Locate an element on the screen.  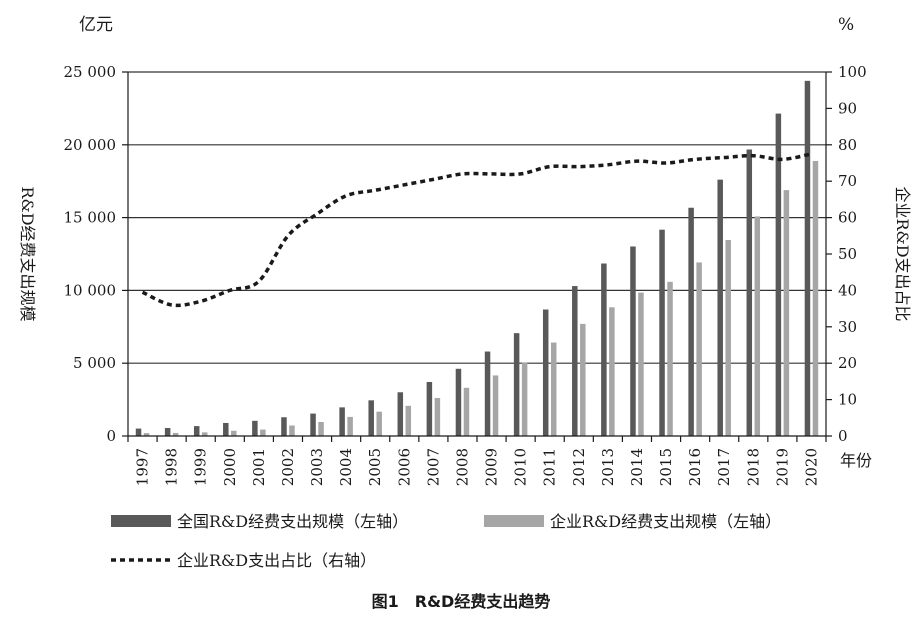
right-axis-title: 企业R&D支出占比 is located at coordinates (902, 253).